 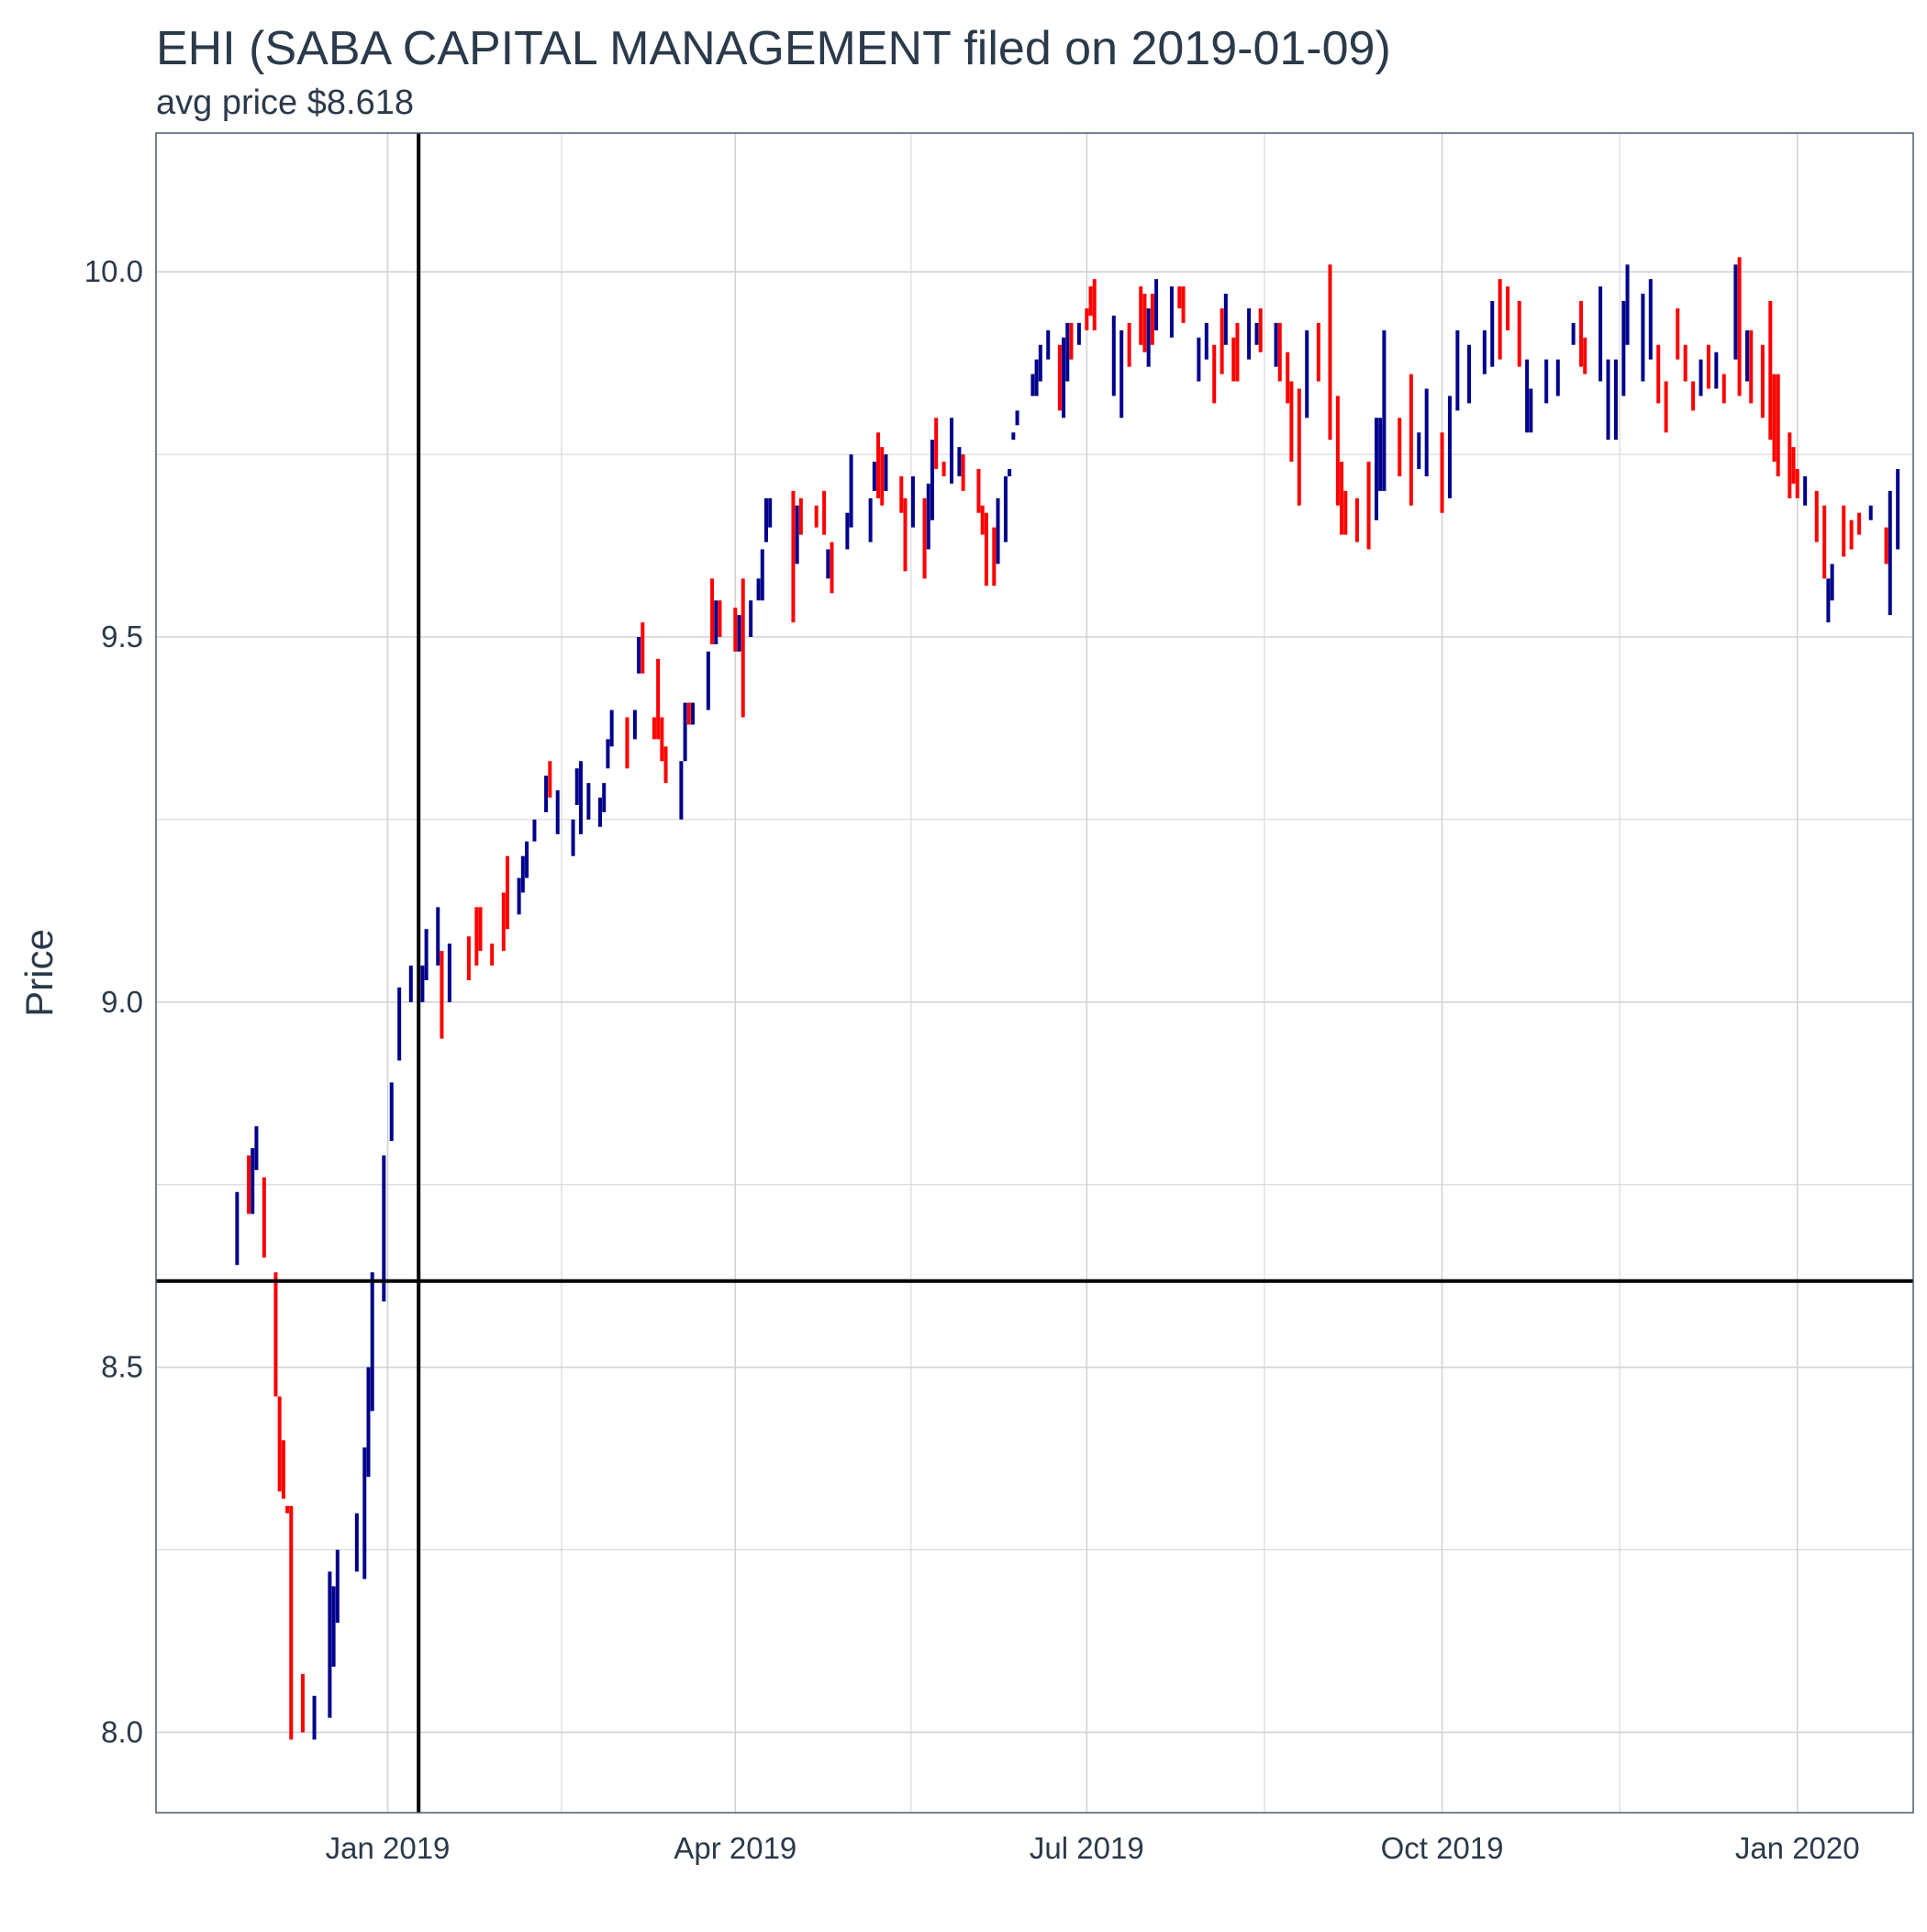 What do you see at coordinates (122, 1367) in the screenshot?
I see `y-tick-label: 8.5` at bounding box center [122, 1367].